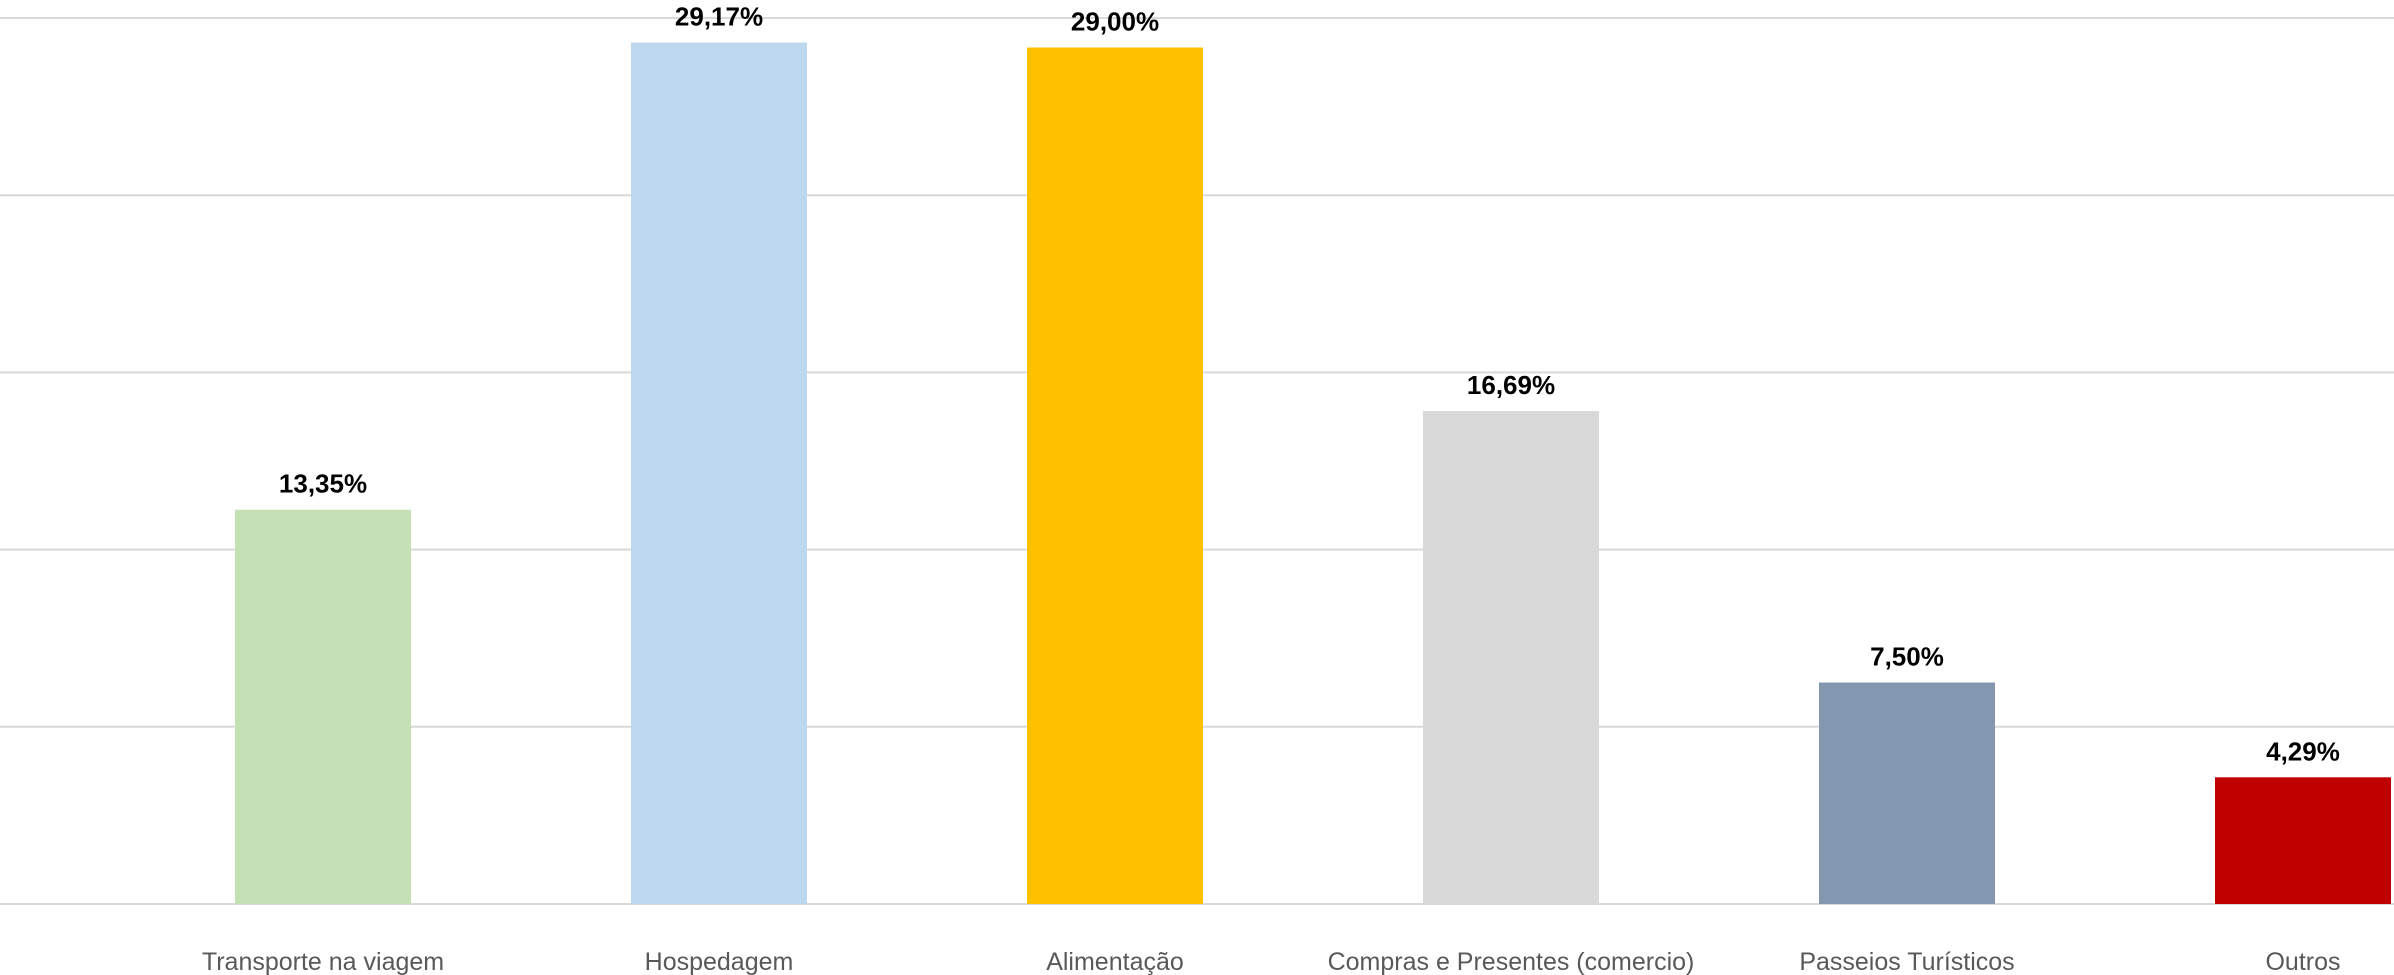  What do you see at coordinates (719, 17) in the screenshot?
I see `data-label: 29,17%` at bounding box center [719, 17].